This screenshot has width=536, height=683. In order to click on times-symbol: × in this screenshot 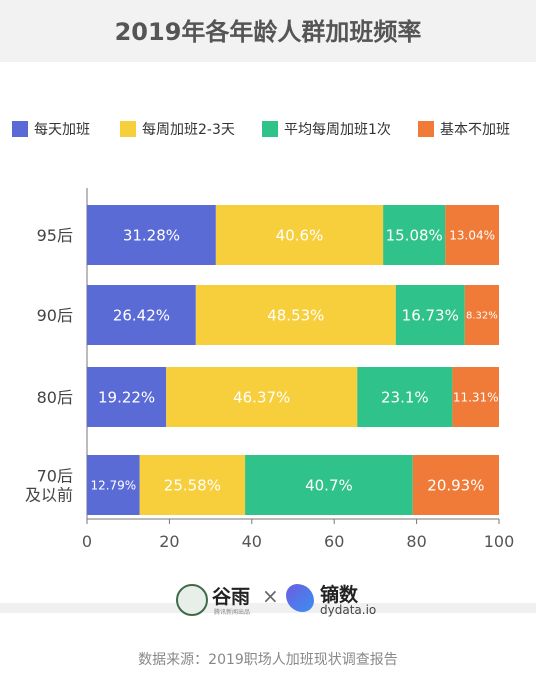, I will do `click(270, 596)`.